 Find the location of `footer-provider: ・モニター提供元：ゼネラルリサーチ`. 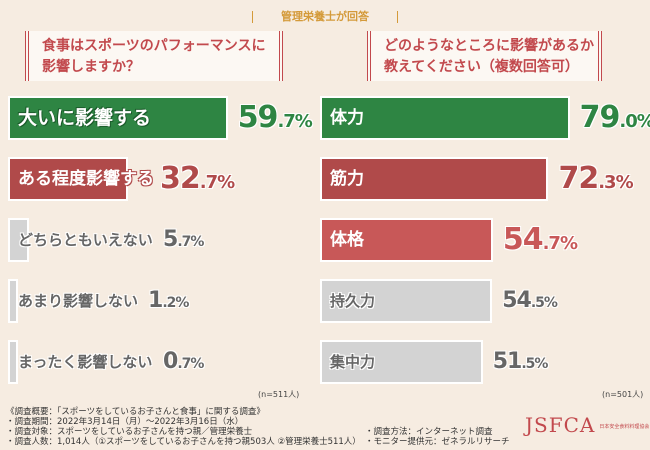

footer-provider: ・モニター提供元：ゼネラルリサーチ is located at coordinates (437, 442).